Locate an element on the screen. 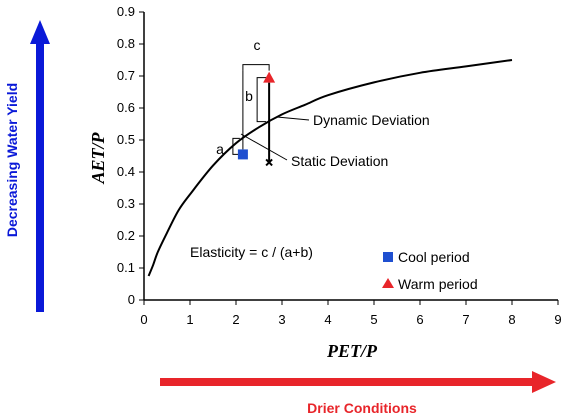 This screenshot has width=566, height=417. bracket-c is located at coordinates (256, 67).